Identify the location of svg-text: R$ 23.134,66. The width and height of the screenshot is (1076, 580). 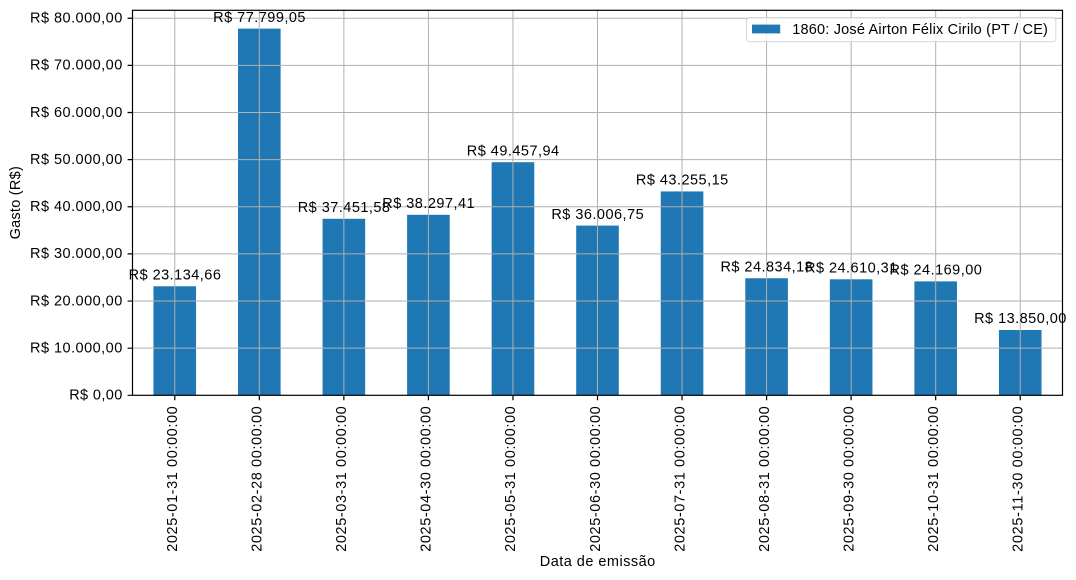
(175, 275).